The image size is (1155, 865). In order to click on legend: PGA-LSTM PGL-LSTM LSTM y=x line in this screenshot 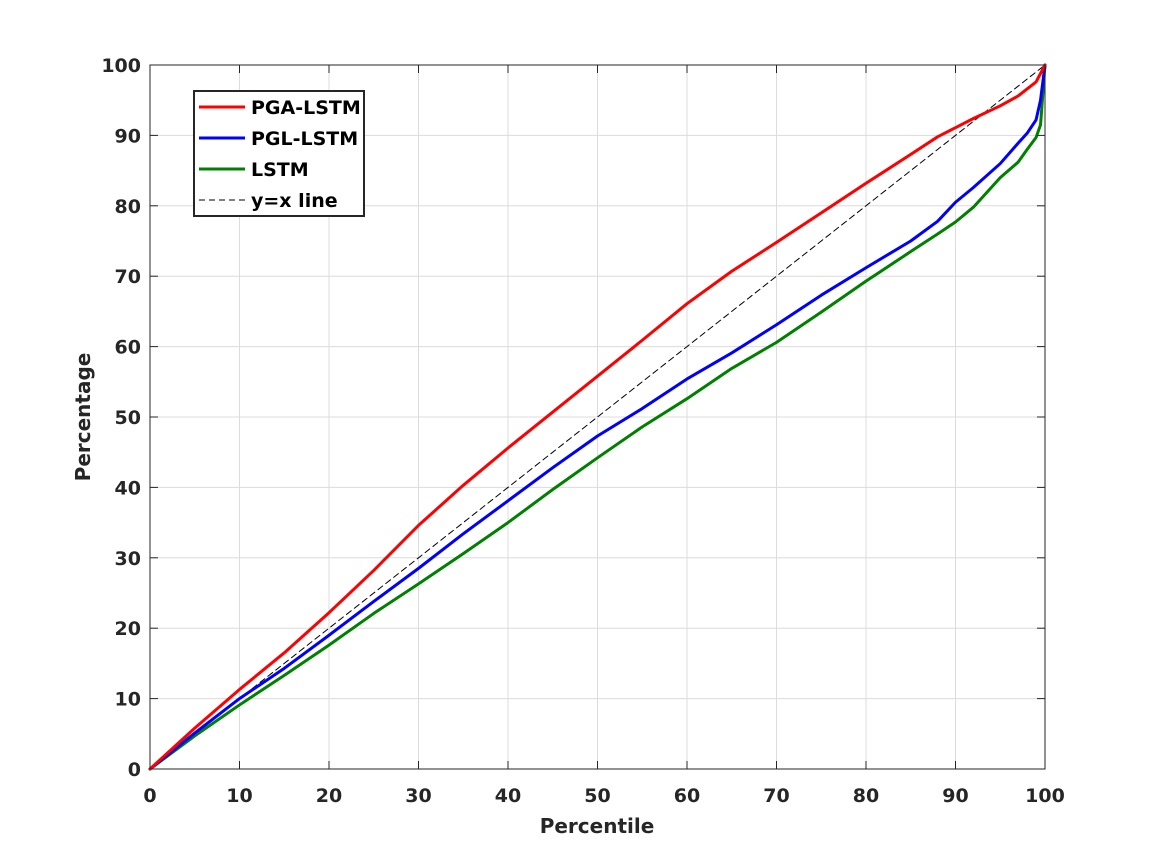, I will do `click(279, 153)`.